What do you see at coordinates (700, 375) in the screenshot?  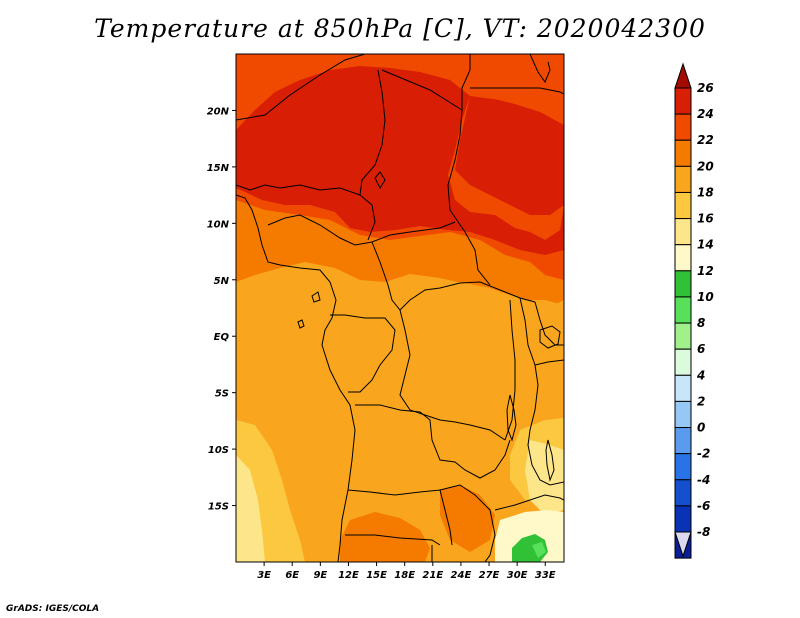 I see `colorbar-label: 4` at bounding box center [700, 375].